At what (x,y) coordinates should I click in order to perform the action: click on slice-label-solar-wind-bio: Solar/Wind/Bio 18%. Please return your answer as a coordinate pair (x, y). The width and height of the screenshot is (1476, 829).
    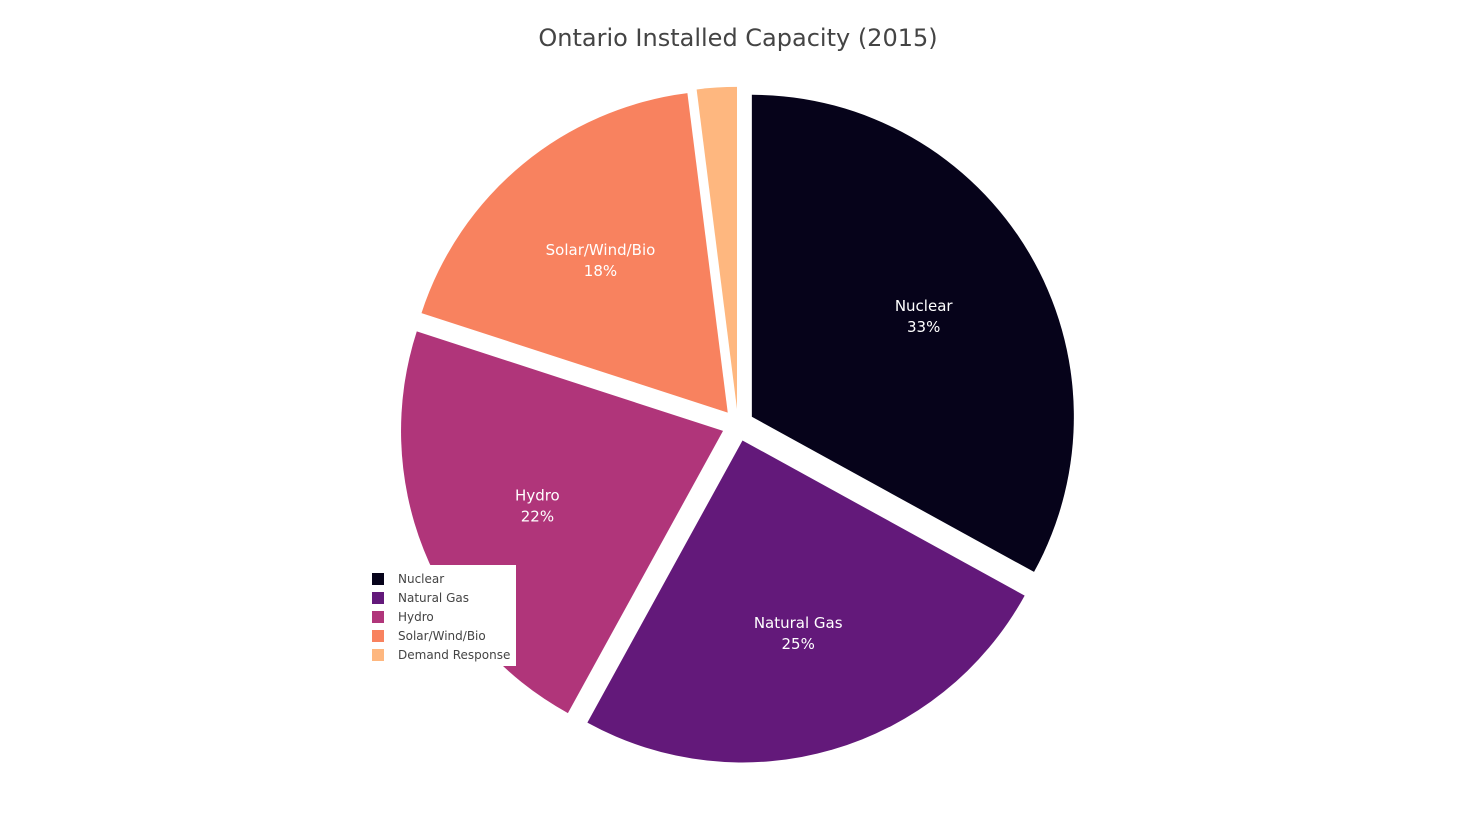
    Looking at the image, I should click on (601, 260).